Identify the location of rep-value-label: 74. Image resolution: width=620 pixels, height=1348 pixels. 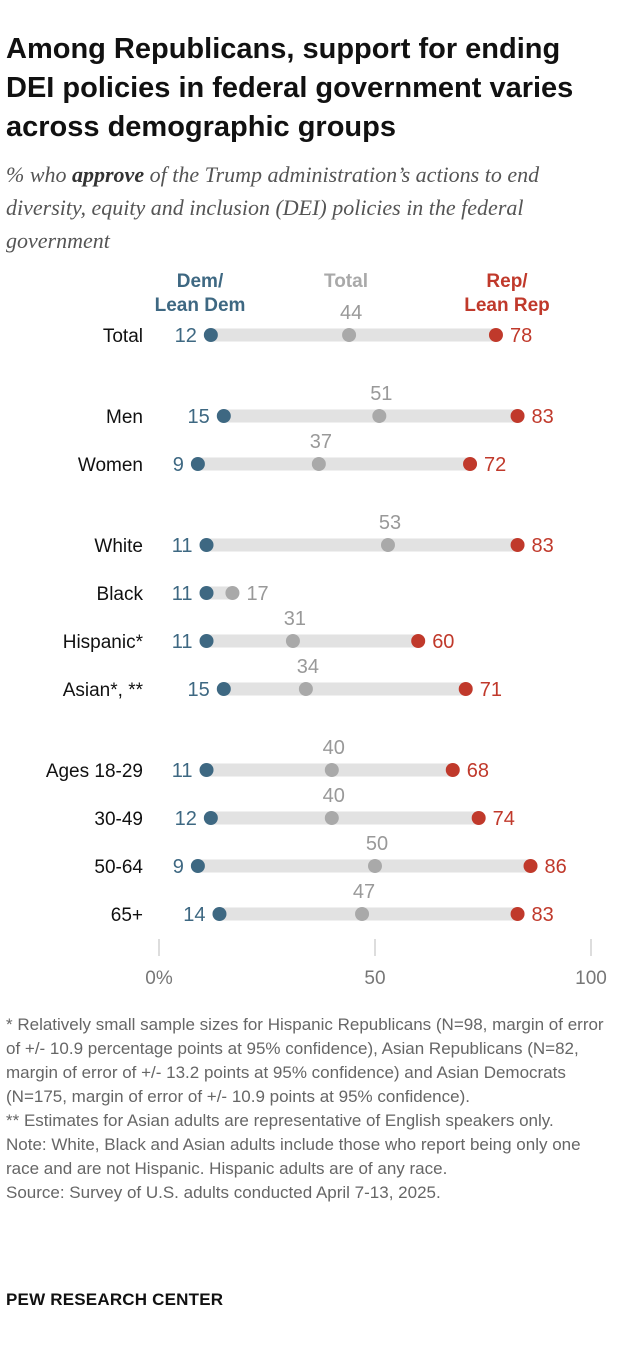
(504, 819).